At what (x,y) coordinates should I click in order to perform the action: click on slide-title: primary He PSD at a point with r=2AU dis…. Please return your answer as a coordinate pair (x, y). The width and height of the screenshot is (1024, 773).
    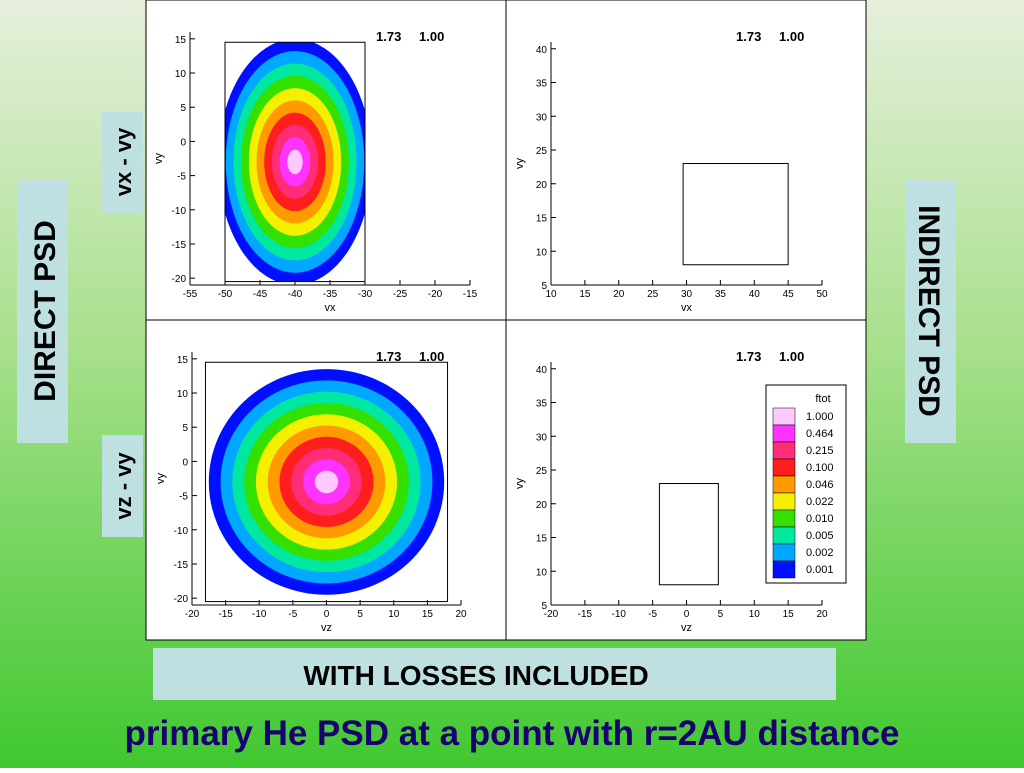
    Looking at the image, I should click on (511, 733).